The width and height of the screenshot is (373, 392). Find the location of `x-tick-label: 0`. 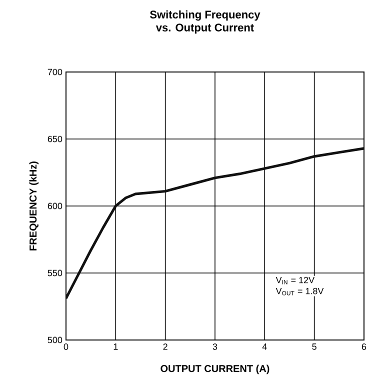

x-tick-label: 0 is located at coordinates (66, 347).